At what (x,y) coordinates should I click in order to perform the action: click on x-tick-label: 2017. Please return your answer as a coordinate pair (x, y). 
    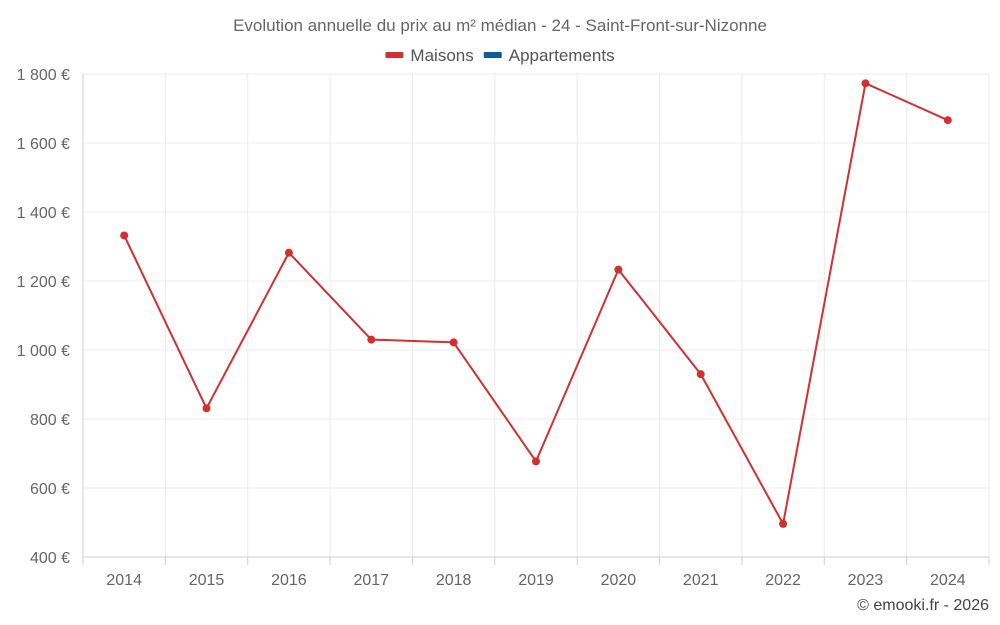
    Looking at the image, I should click on (371, 580).